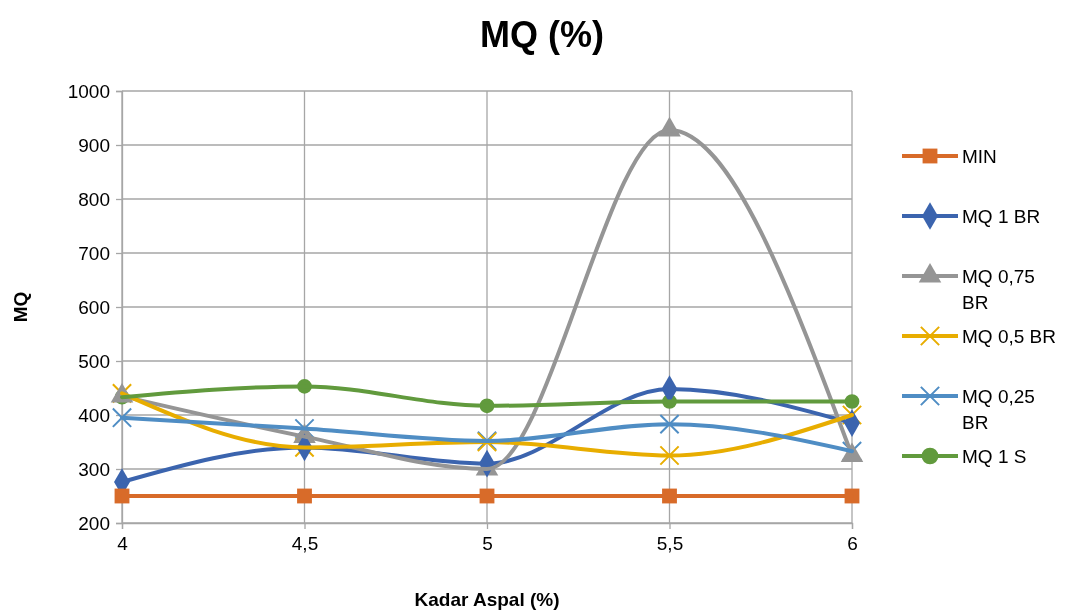 The image size is (1083, 613). I want to click on y-tick-label: 1000, so click(88, 91).